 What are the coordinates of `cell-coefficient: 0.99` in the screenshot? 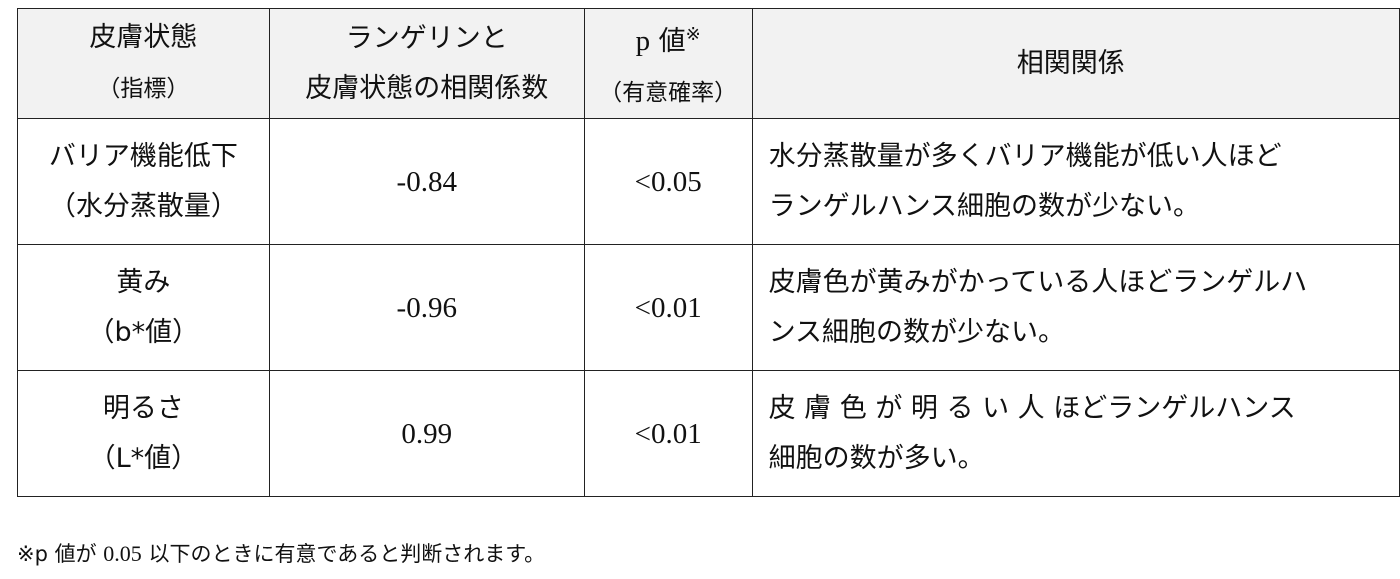 It's located at (426, 433).